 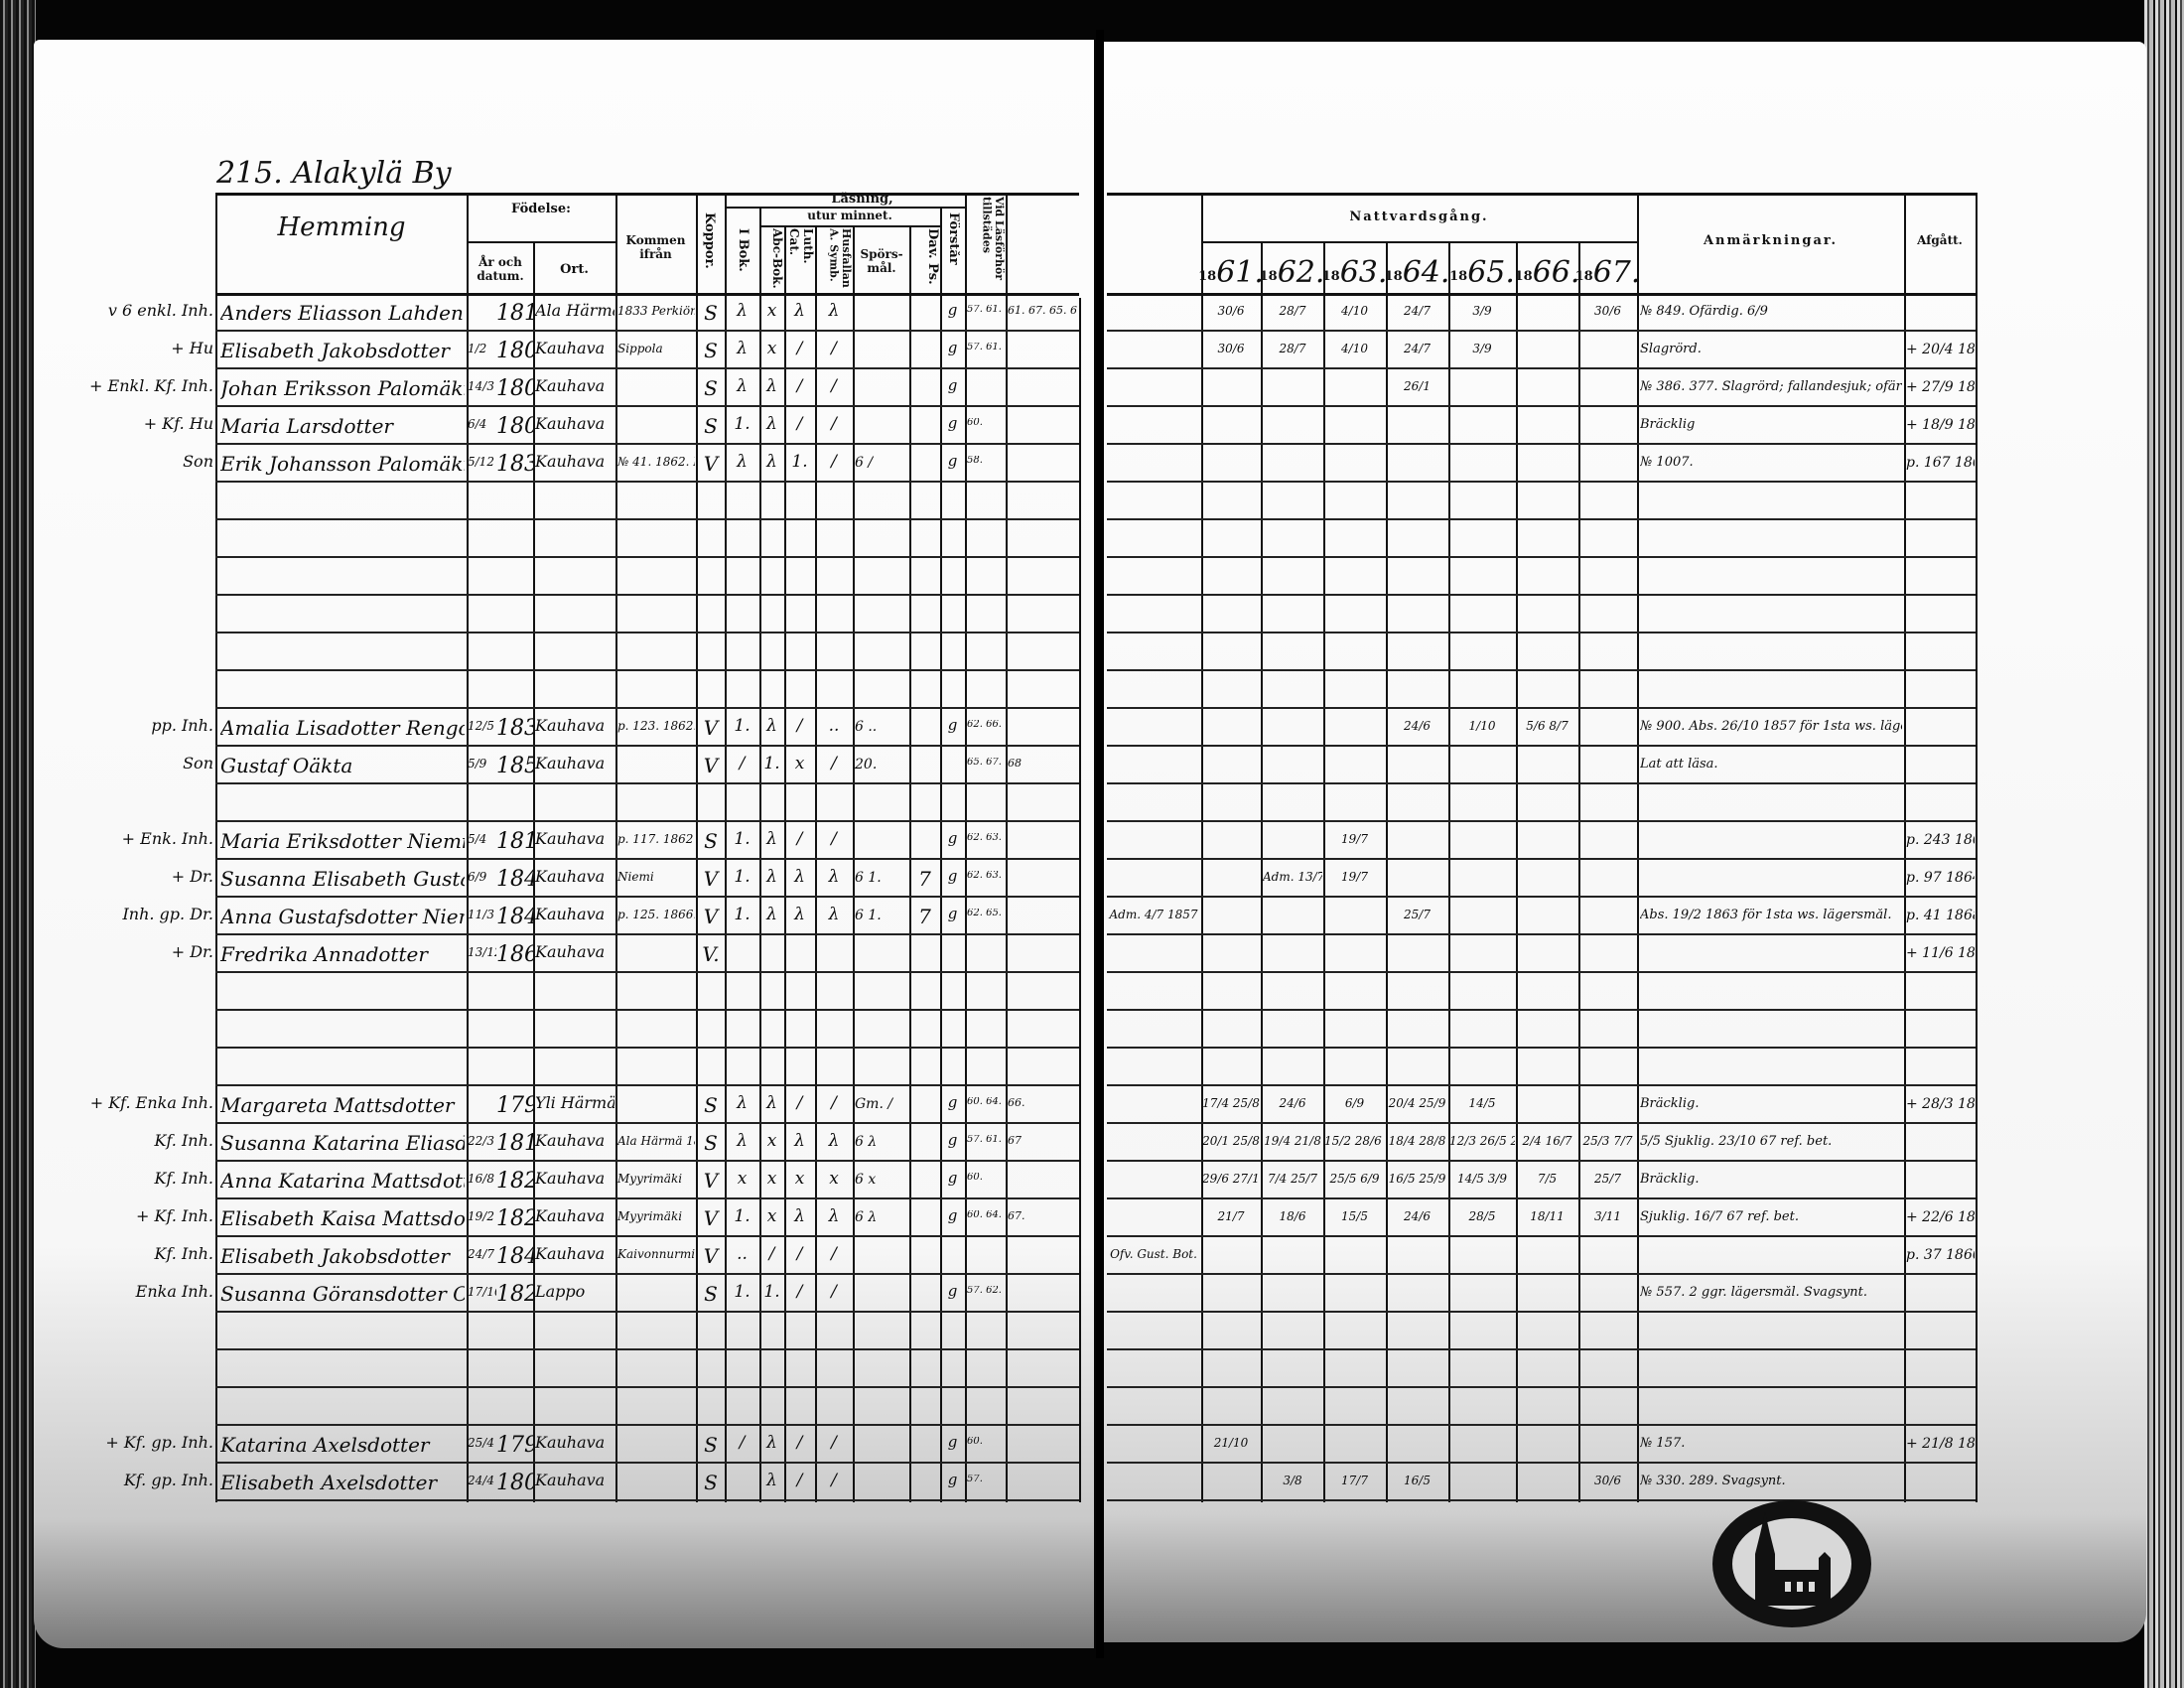 I want to click on cell-from: Ala Härmä 1846 Knuuttila, so click(x=656, y=1141).